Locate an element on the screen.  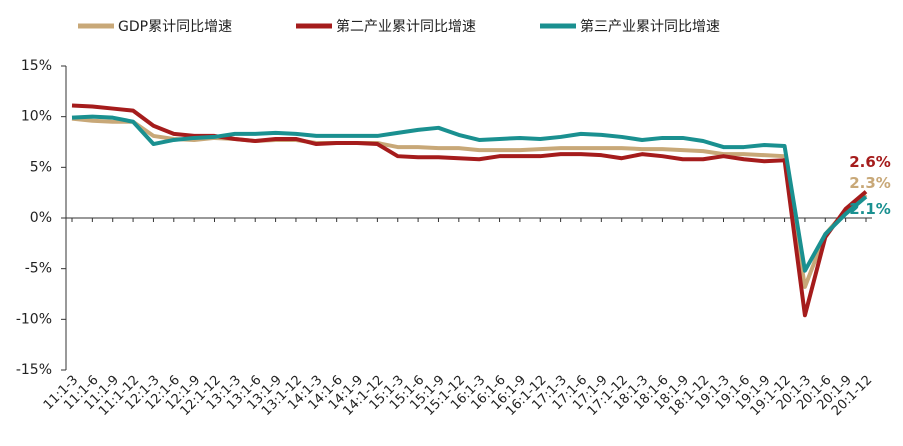
value-label: 2.3% is located at coordinates (870, 183).